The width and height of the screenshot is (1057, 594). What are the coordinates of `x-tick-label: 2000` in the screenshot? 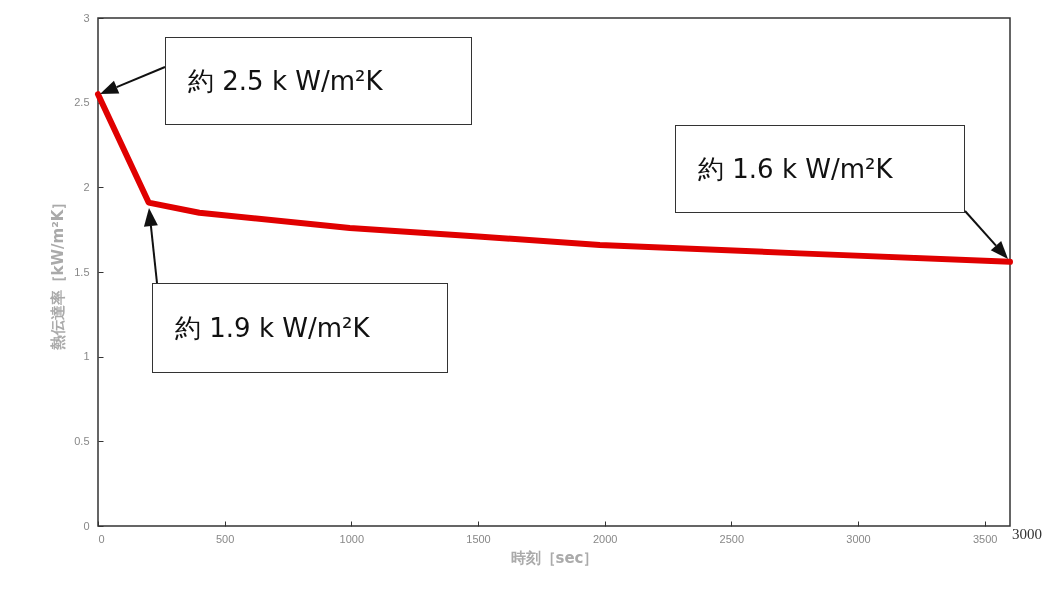 It's located at (605, 538).